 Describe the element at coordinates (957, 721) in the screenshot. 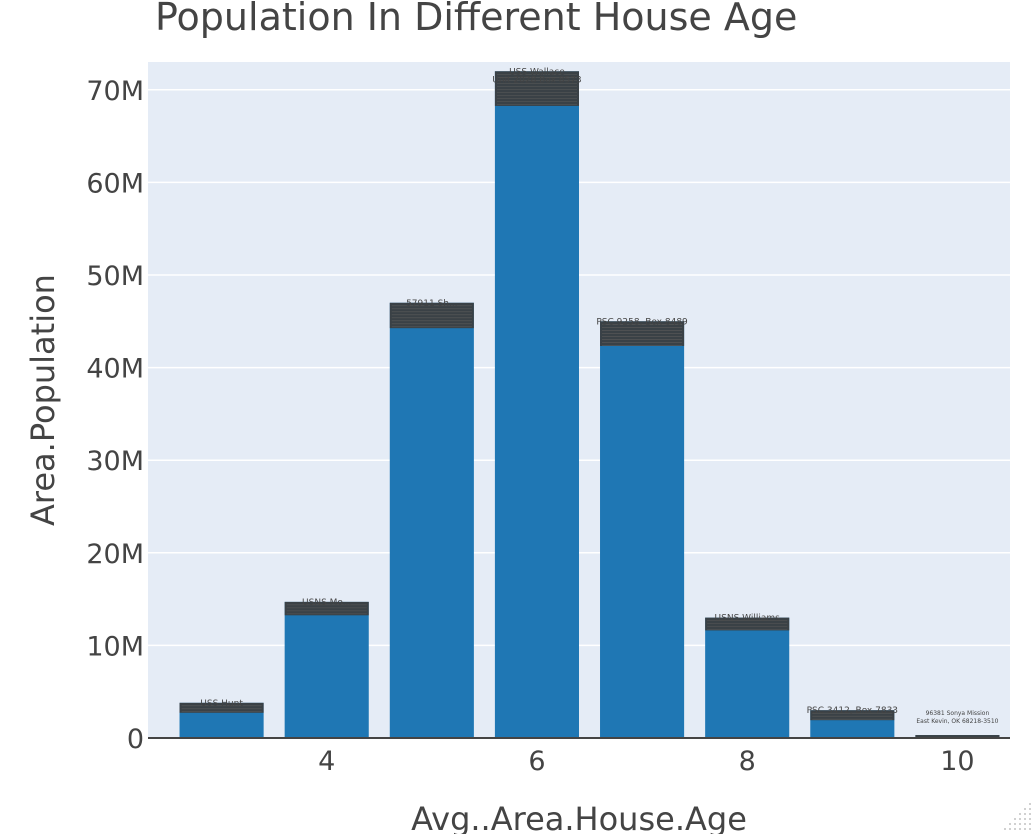

I see `bar-label-10-1: East Kevin, OK 68218-3510` at that location.